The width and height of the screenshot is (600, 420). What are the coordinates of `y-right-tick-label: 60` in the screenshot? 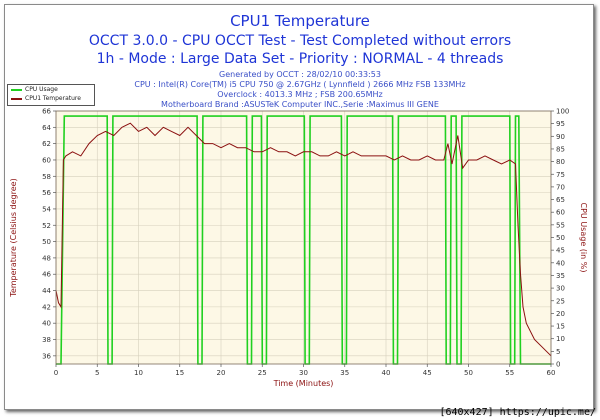 It's located at (560, 213).